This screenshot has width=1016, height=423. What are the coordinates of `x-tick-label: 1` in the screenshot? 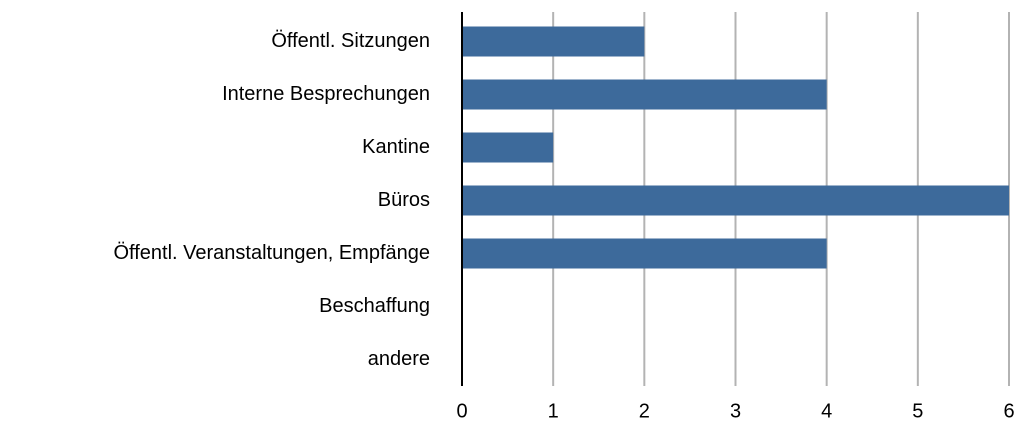 It's located at (553, 411).